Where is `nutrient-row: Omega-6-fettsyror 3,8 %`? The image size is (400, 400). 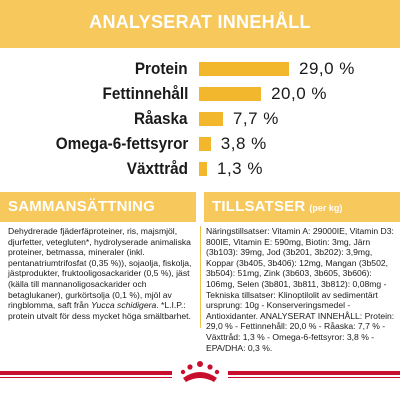 nutrient-row: Omega-6-fettsyror 3,8 % is located at coordinates (200, 144).